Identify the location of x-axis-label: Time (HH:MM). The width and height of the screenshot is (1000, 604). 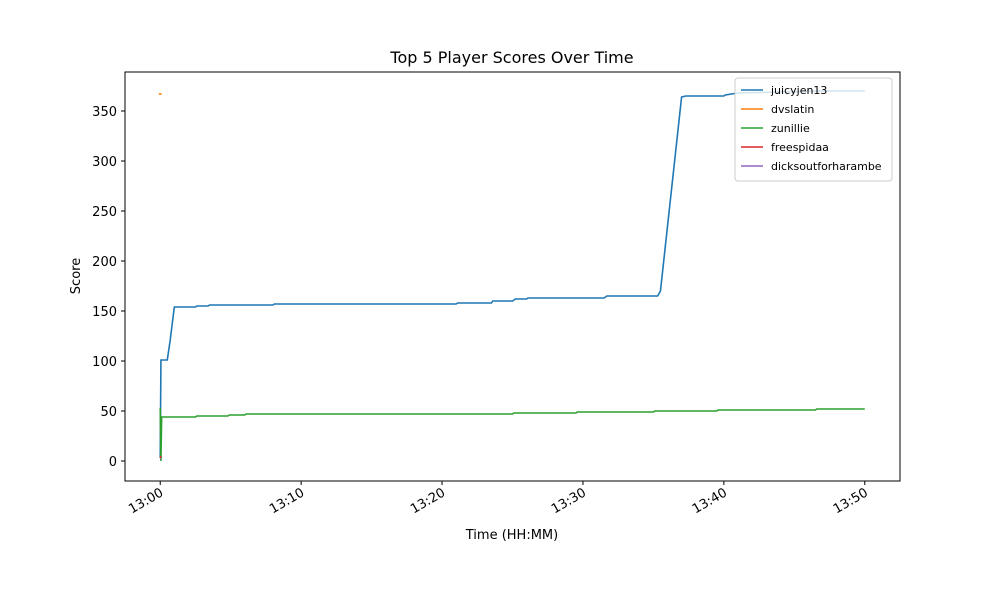
(511, 535).